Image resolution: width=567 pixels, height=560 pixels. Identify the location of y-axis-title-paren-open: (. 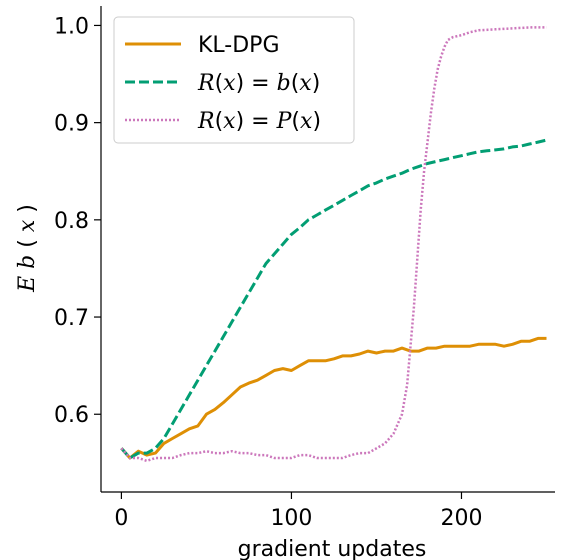
(27, 243).